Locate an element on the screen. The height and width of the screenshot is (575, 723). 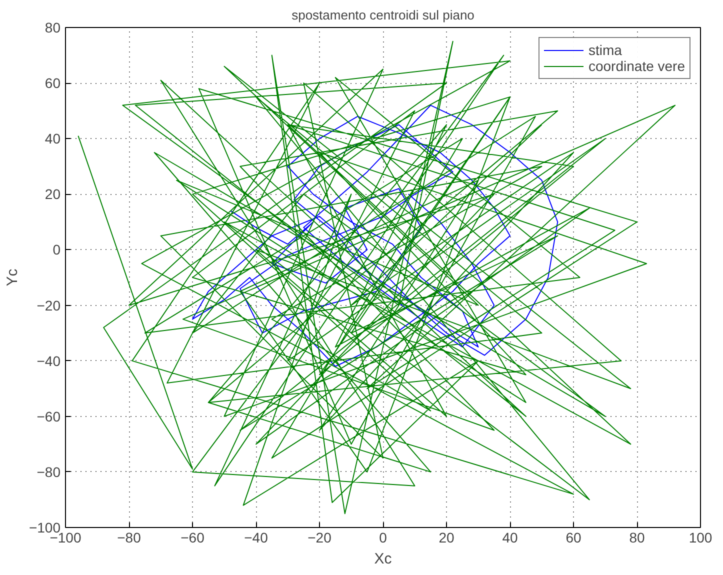
y-tick-label: −40 is located at coordinates (48, 360).